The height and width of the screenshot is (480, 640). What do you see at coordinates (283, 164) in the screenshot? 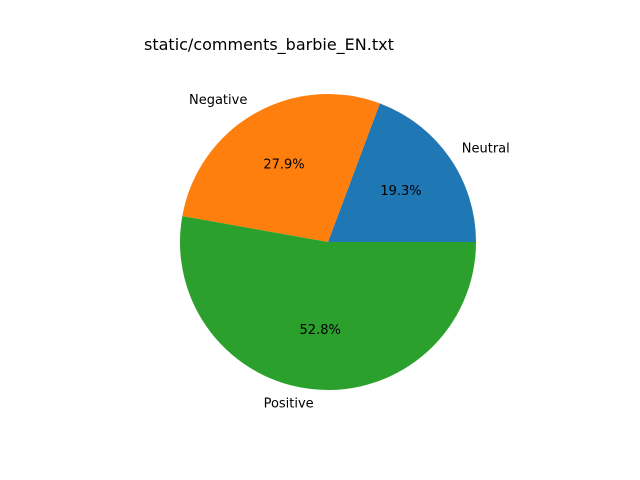
I see `slice-pct-negative: 27.9%` at bounding box center [283, 164].